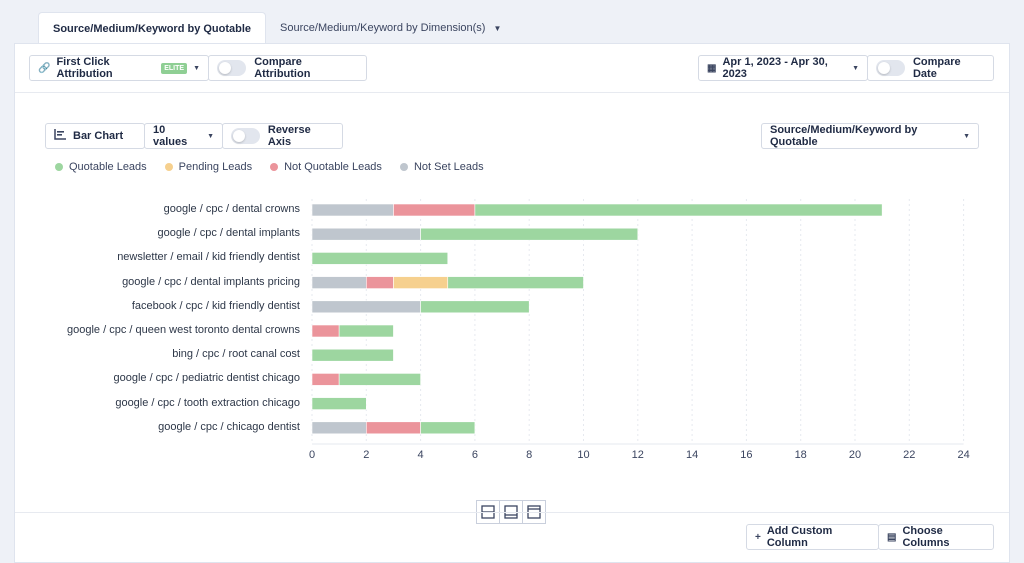 This screenshot has width=1024, height=563. I want to click on y-tick-label: google / cpc / chicago dentist, so click(229, 426).